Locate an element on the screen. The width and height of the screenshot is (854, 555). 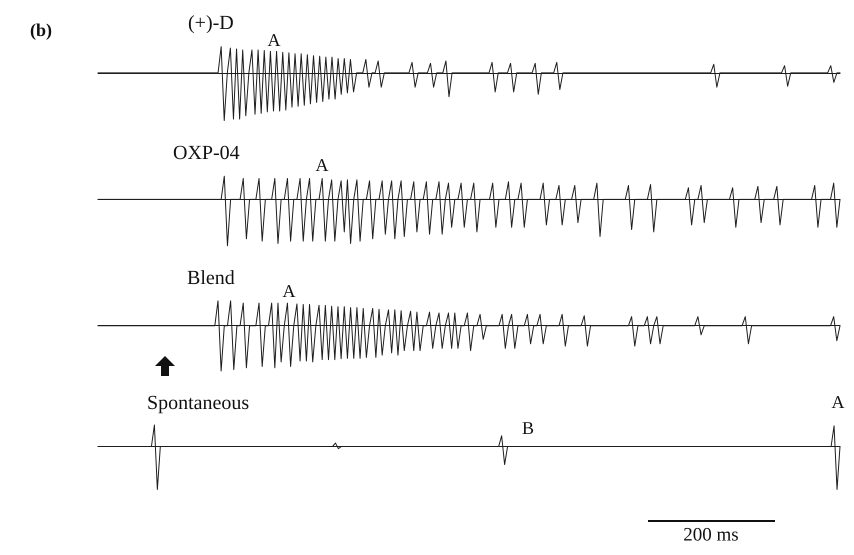
text: (b) is located at coordinates (41, 30).